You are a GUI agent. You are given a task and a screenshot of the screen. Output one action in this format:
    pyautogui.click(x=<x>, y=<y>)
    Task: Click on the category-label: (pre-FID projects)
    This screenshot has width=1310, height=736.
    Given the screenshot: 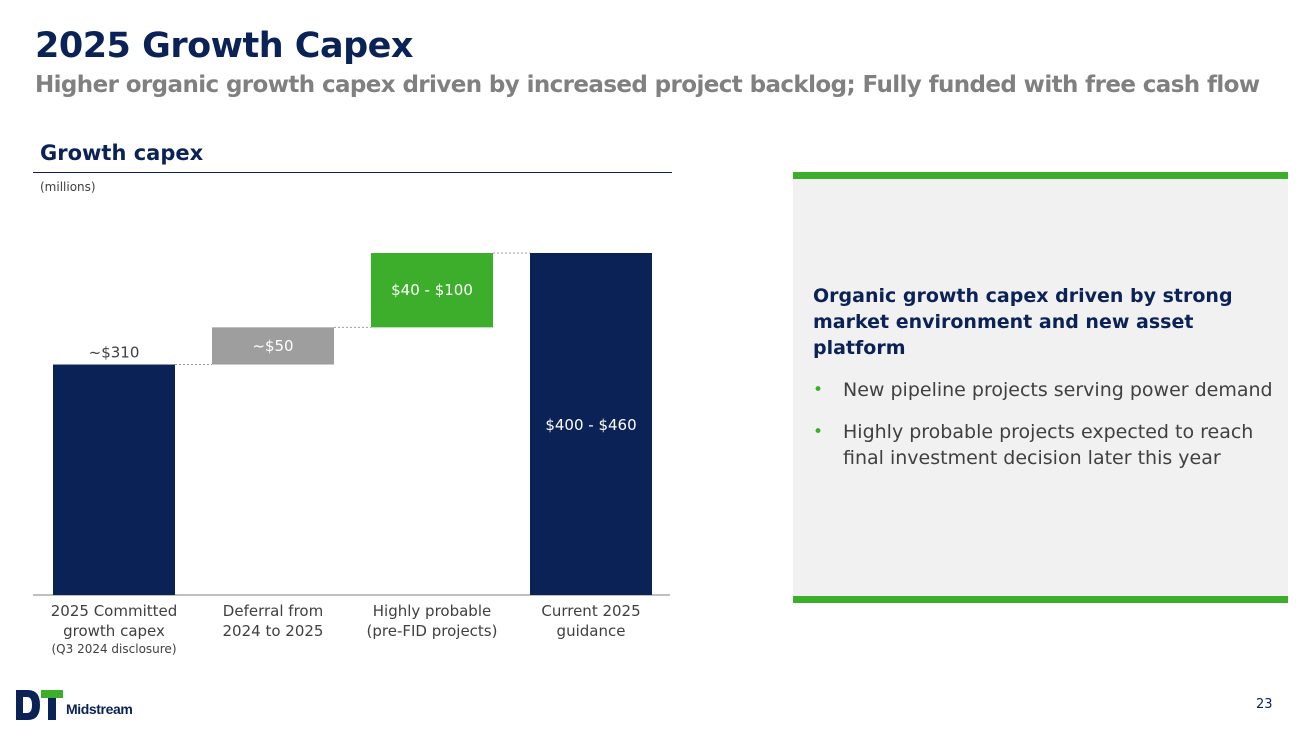 What is the action you would take?
    pyautogui.click(x=432, y=631)
    